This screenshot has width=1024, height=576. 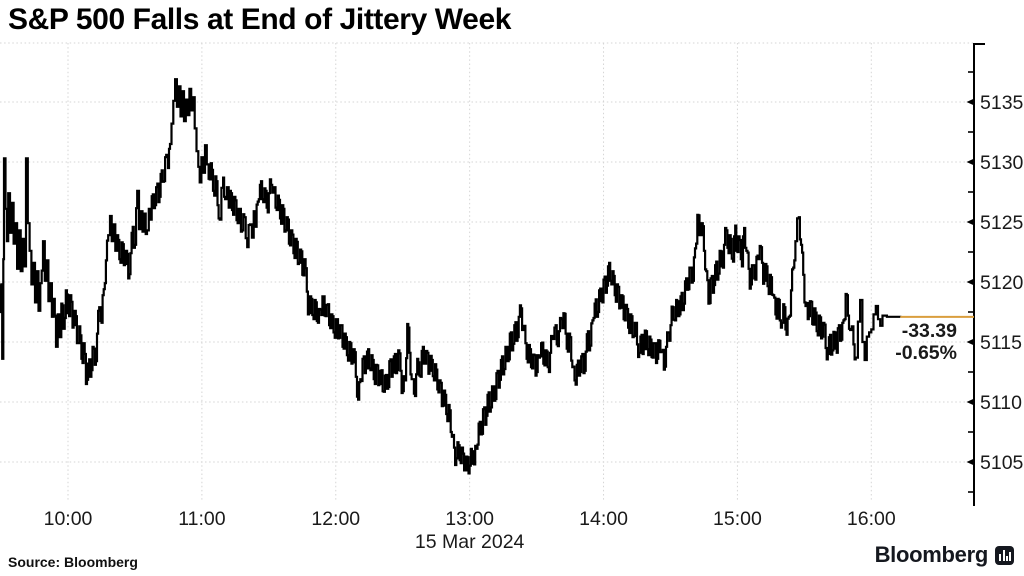 I want to click on y-tick-label: 5125, so click(x=1002, y=223).